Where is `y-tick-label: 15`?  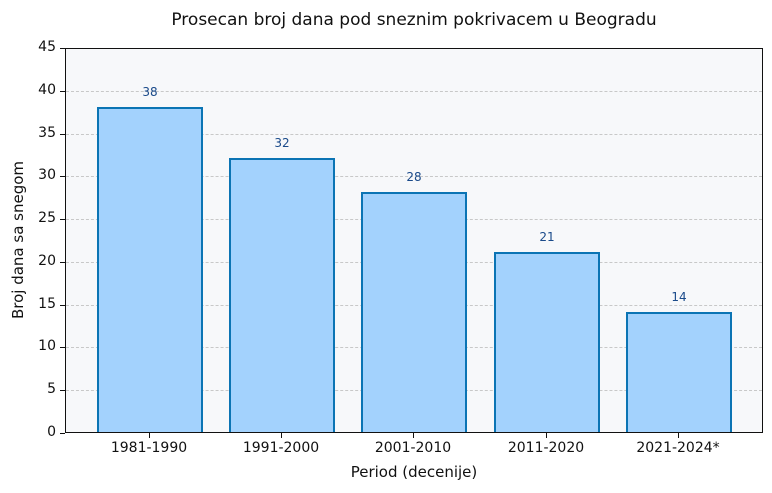
y-tick-label: 15 is located at coordinates (47, 303).